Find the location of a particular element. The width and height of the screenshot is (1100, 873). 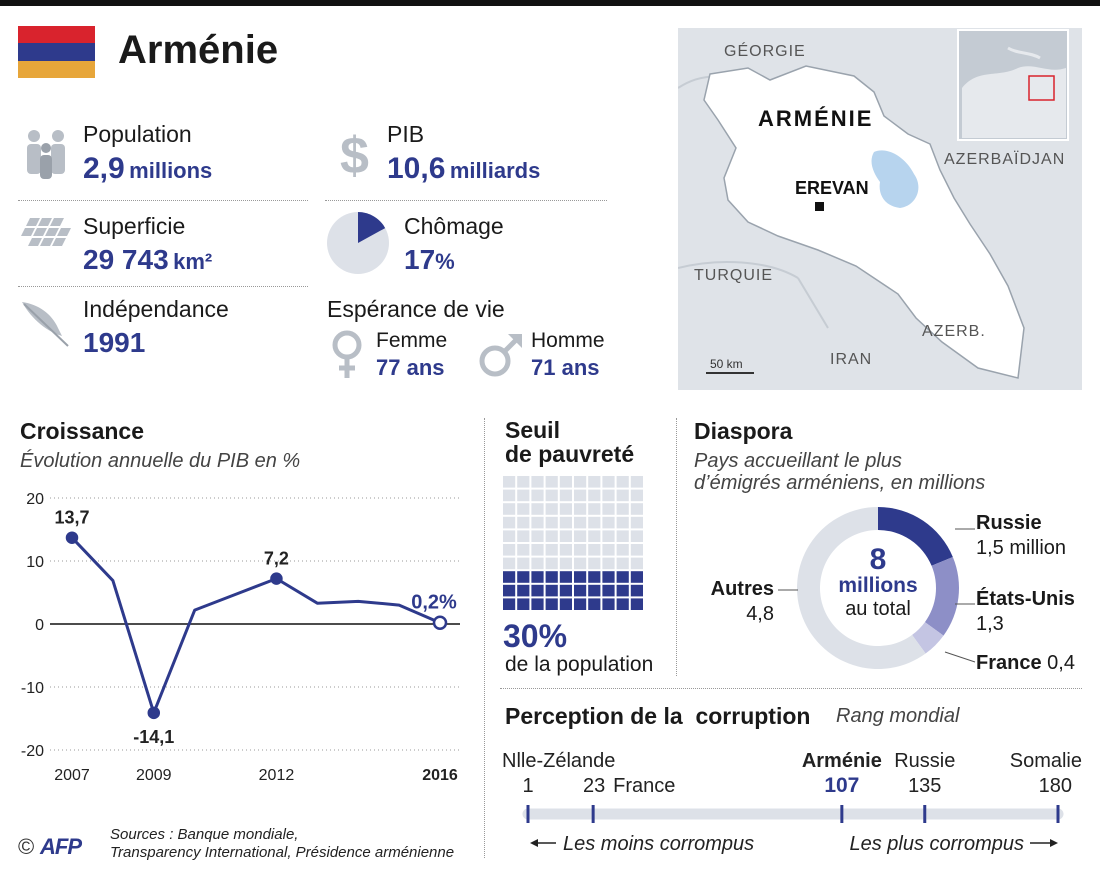

homme-label: Homme is located at coordinates (568, 340).